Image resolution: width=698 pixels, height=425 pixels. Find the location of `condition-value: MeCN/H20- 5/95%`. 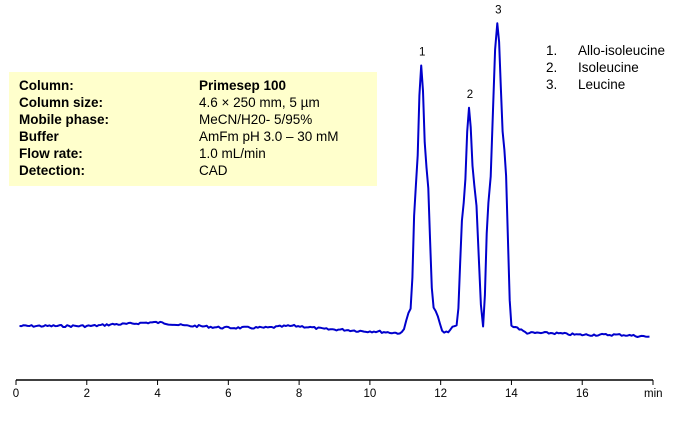

condition-value: MeCN/H20- 5/95% is located at coordinates (256, 119).